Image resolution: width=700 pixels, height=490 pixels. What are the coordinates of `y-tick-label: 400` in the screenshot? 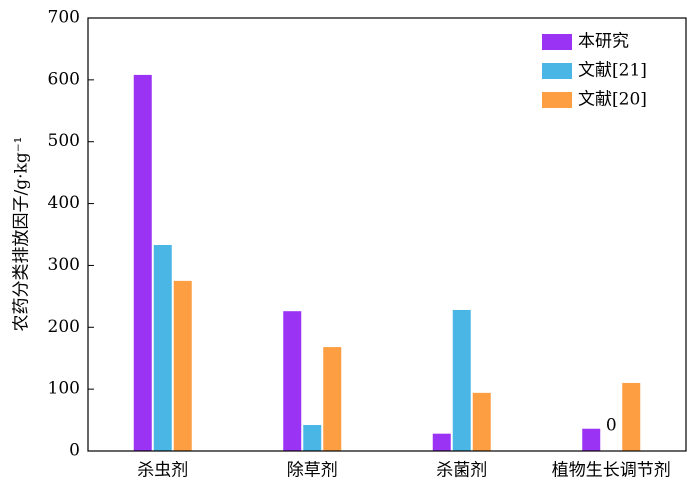 It's located at (64, 203).